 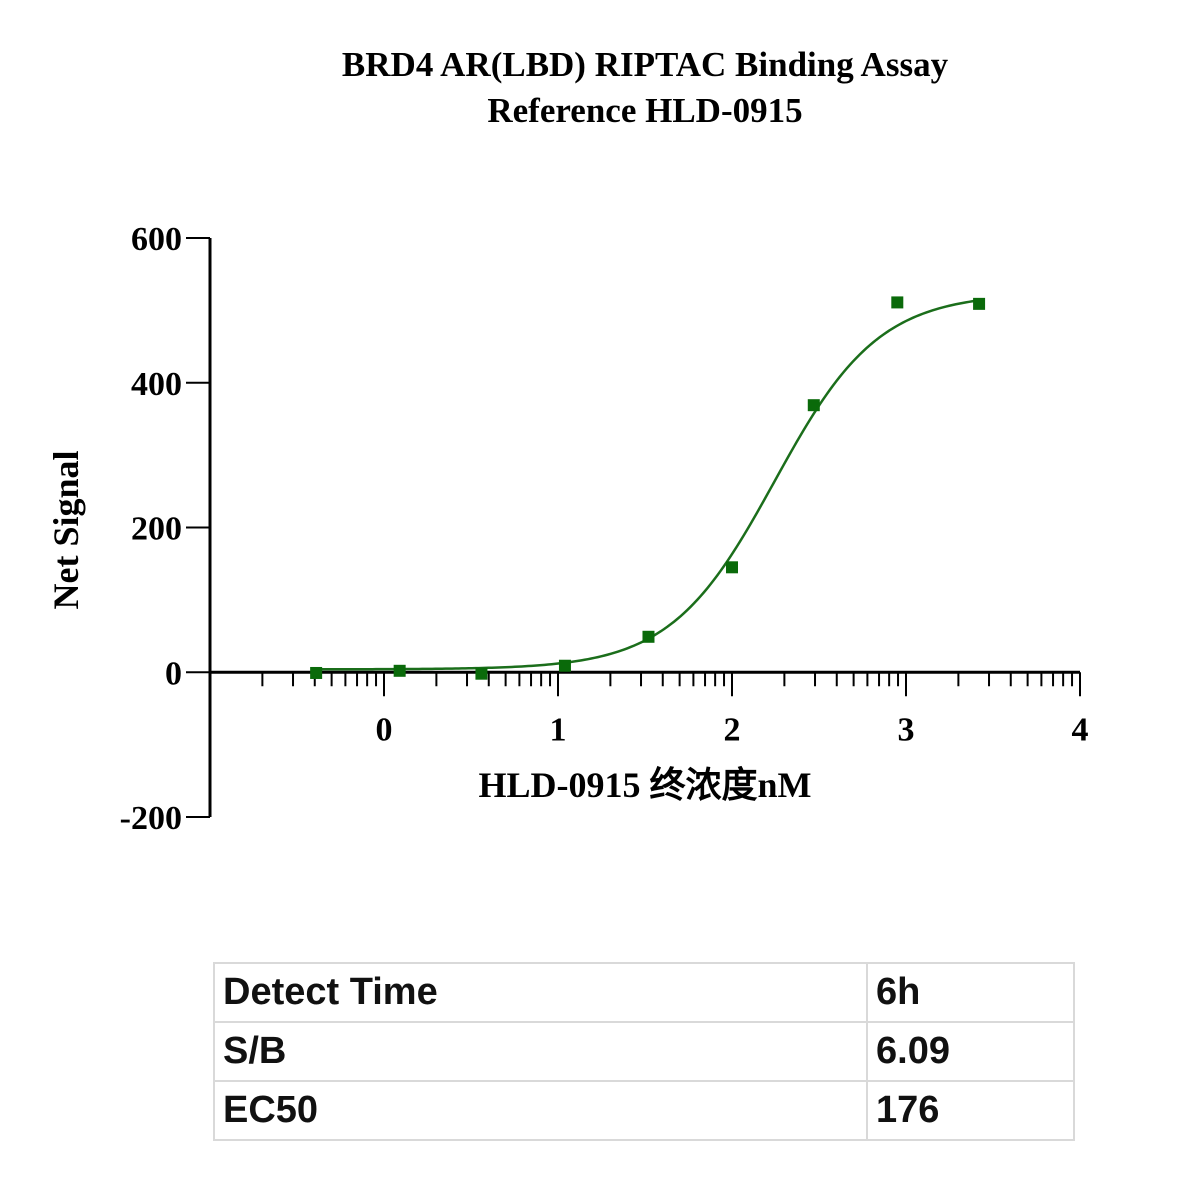 I want to click on x-tick-label: 1, so click(x=558, y=729).